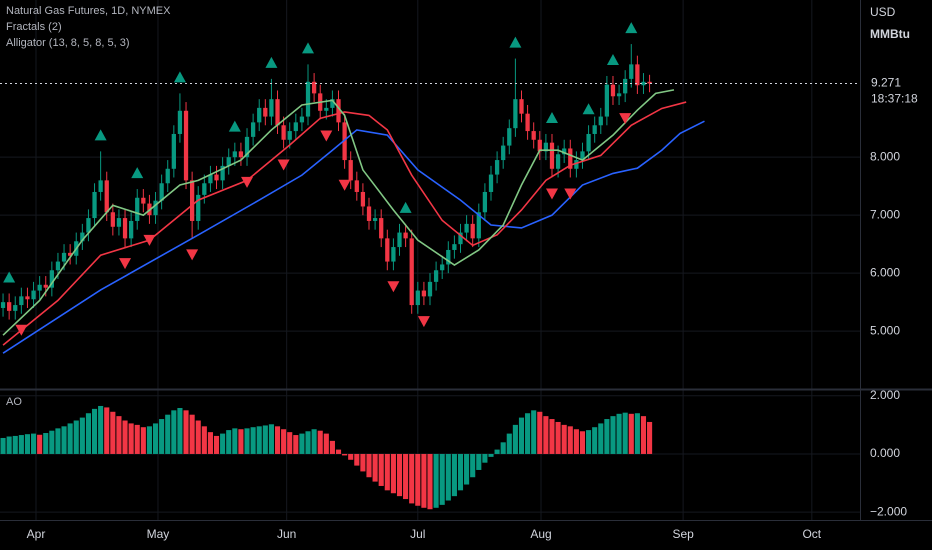 The image size is (932, 550). Describe the element at coordinates (897, 91) in the screenshot. I see `last-price-box` at that location.